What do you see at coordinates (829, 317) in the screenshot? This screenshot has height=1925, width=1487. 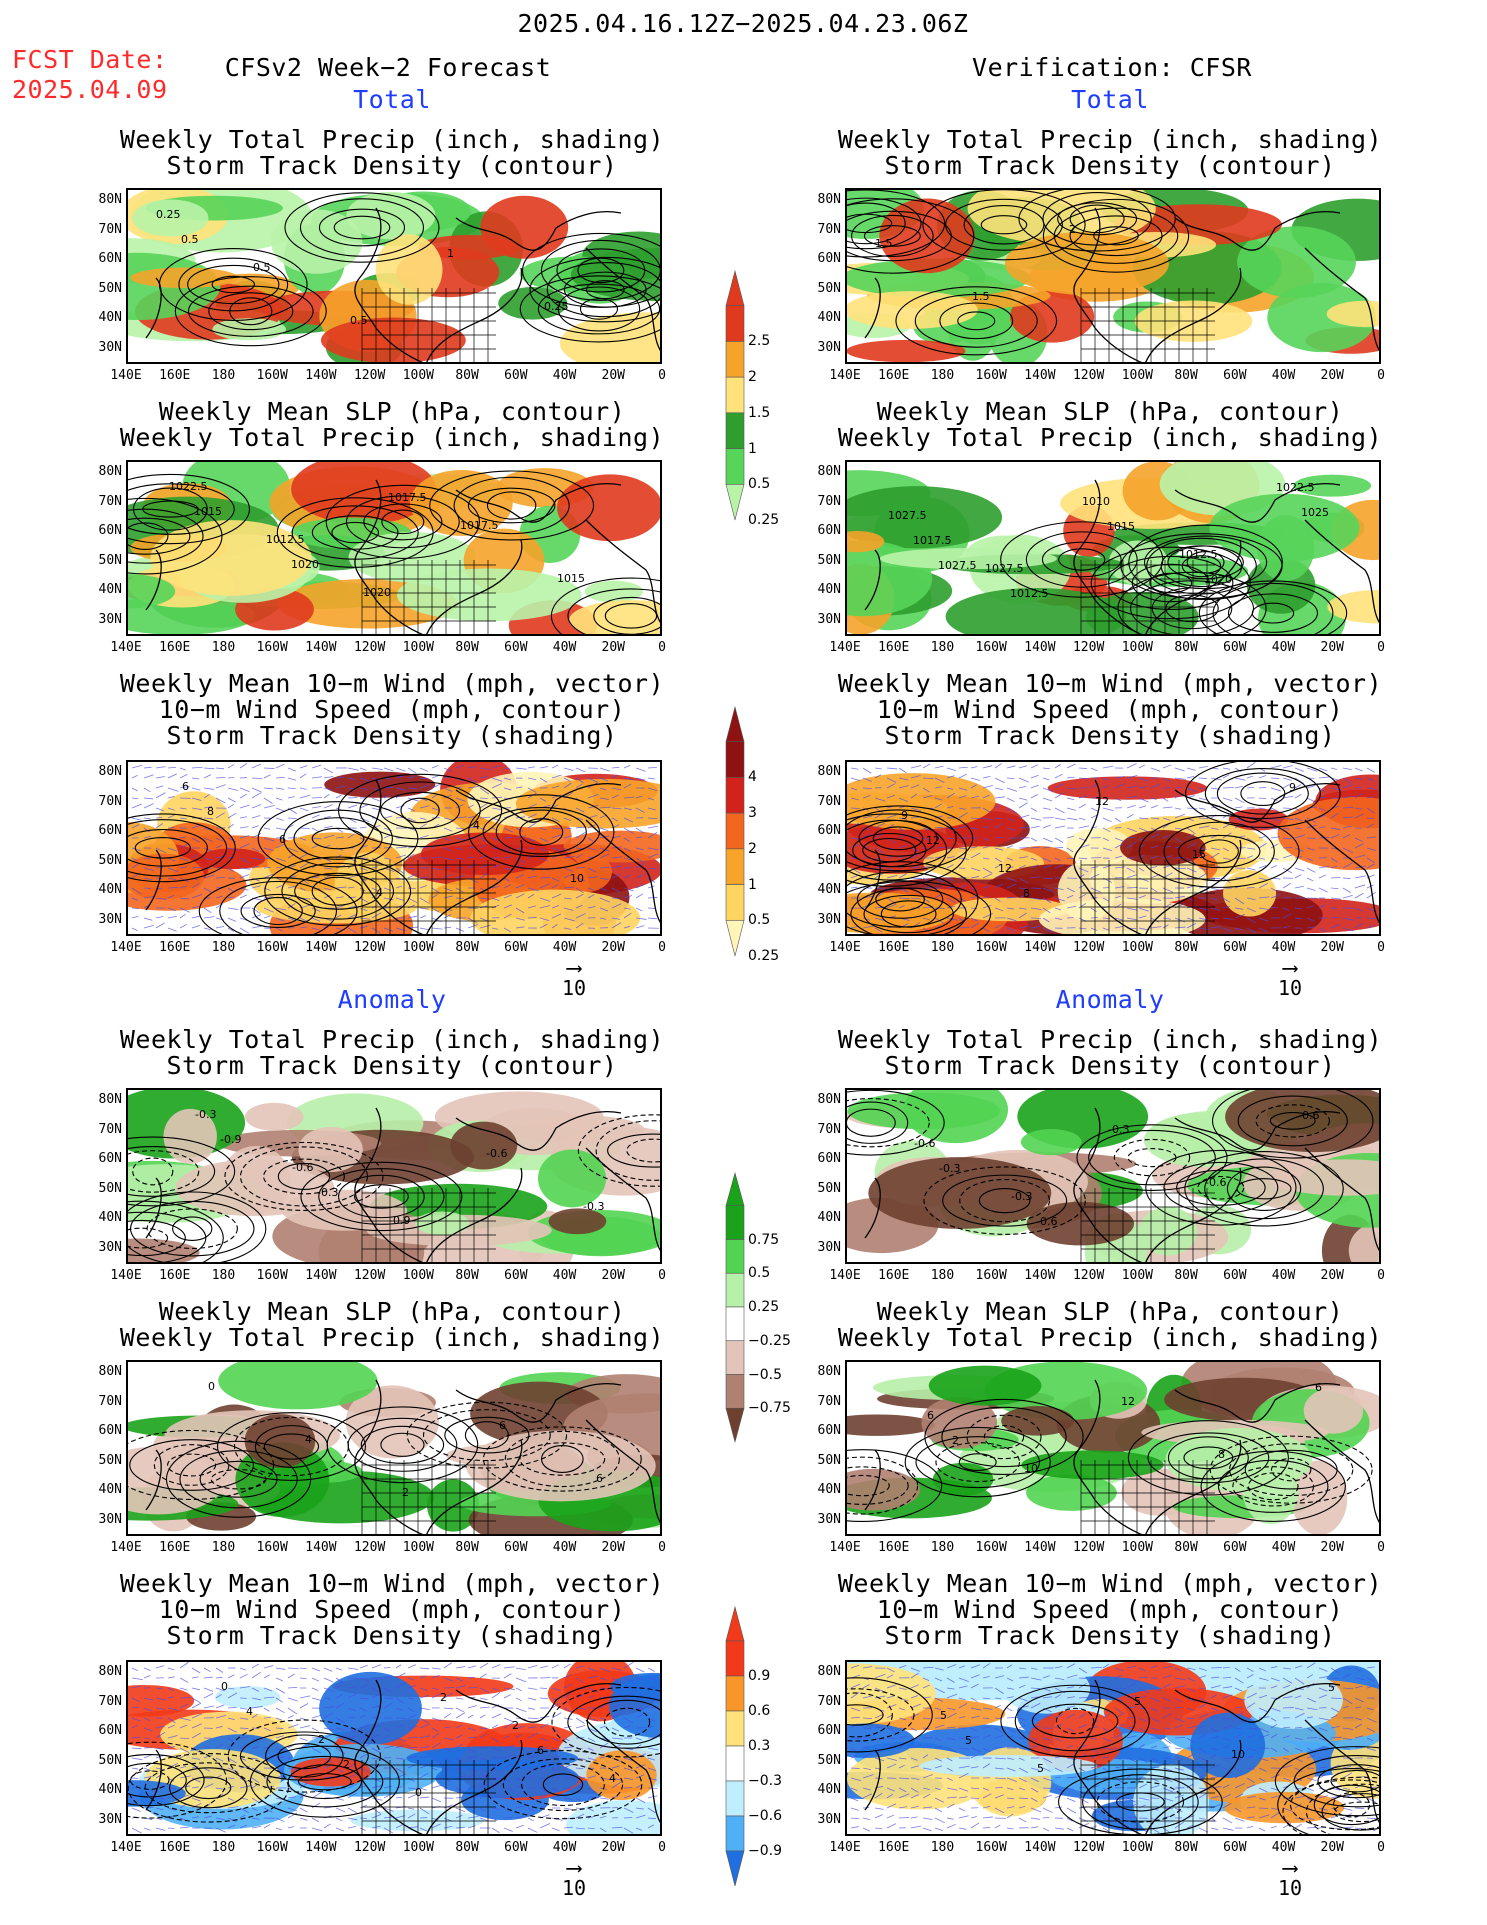 I see `latitude-tick-label: 40N` at bounding box center [829, 317].